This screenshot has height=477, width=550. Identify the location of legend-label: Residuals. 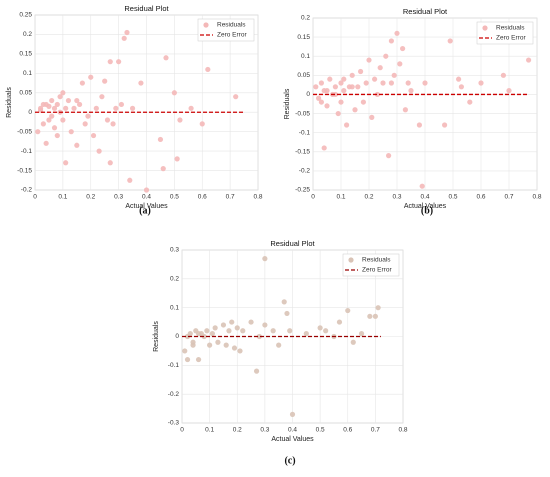
(510, 28).